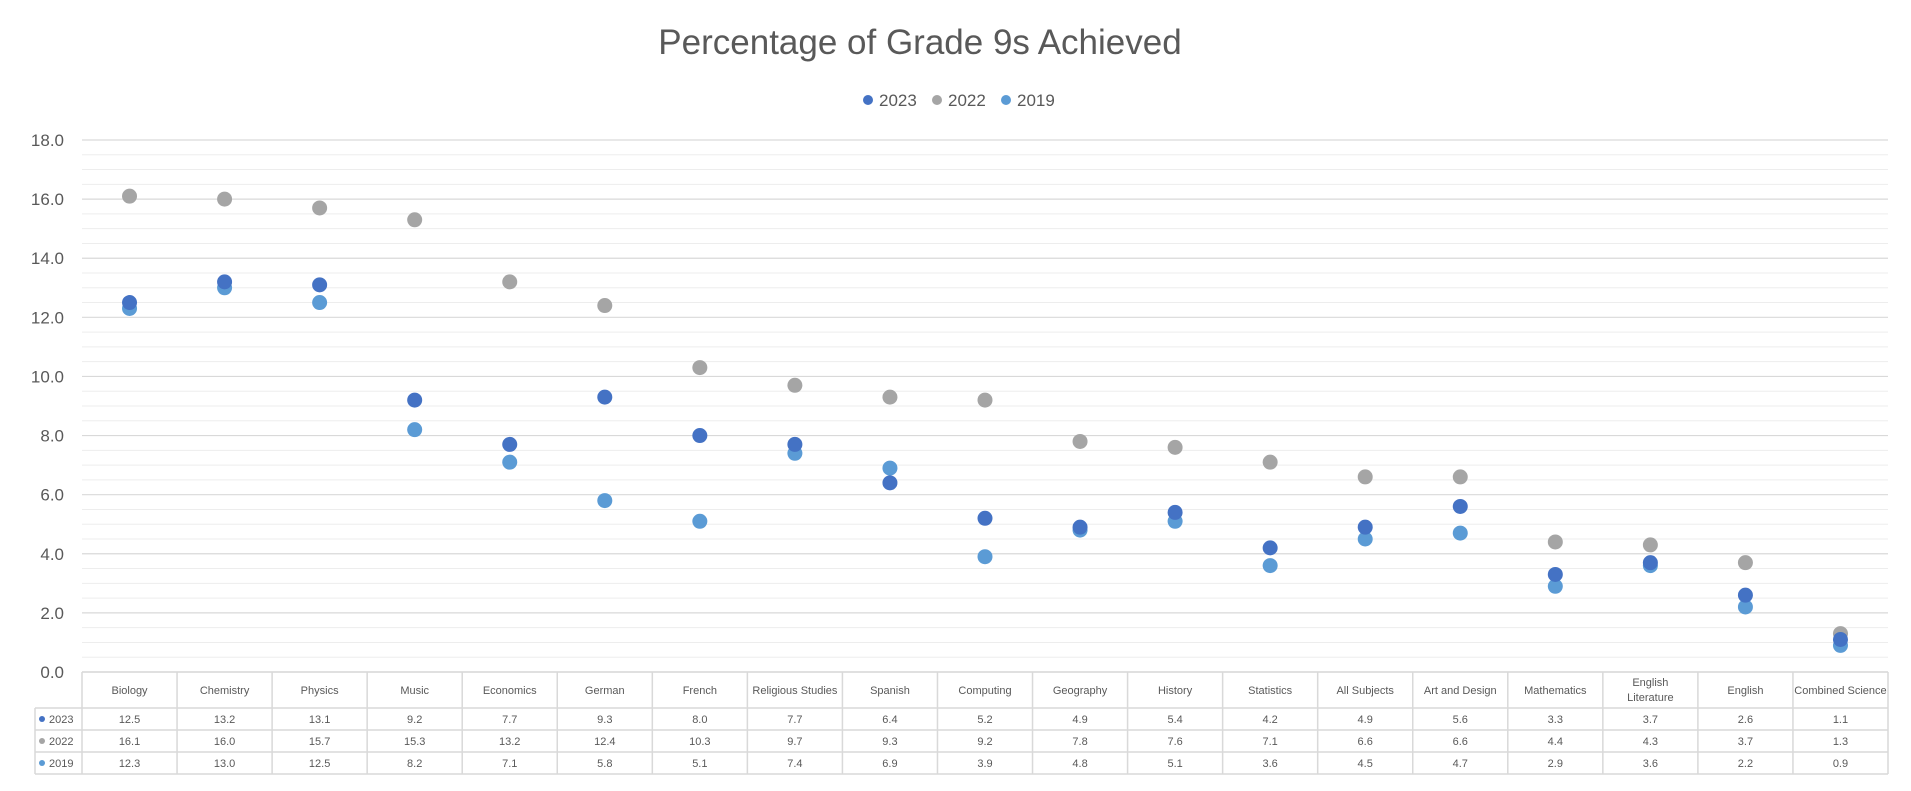 The width and height of the screenshot is (1911, 791). I want to click on table-cell-value: 15.3, so click(414, 742).